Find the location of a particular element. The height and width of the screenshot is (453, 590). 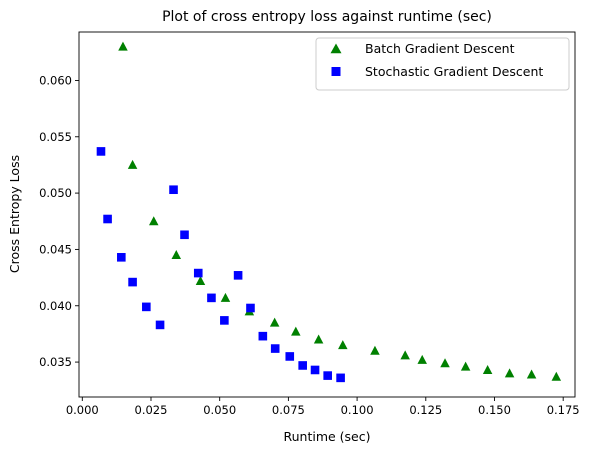

y-tick-label: 0.060 is located at coordinates (55, 80).